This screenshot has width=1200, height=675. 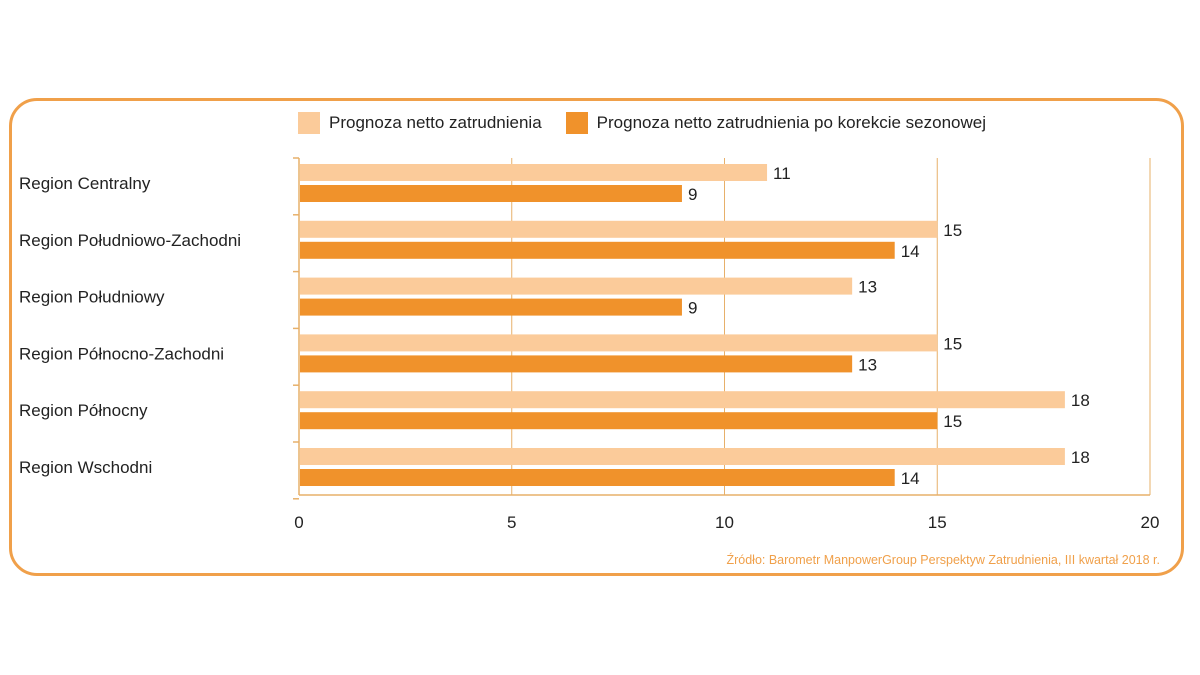 I want to click on legend-item-light: Prognoza netto zatrudnienia, so click(x=420, y=123).